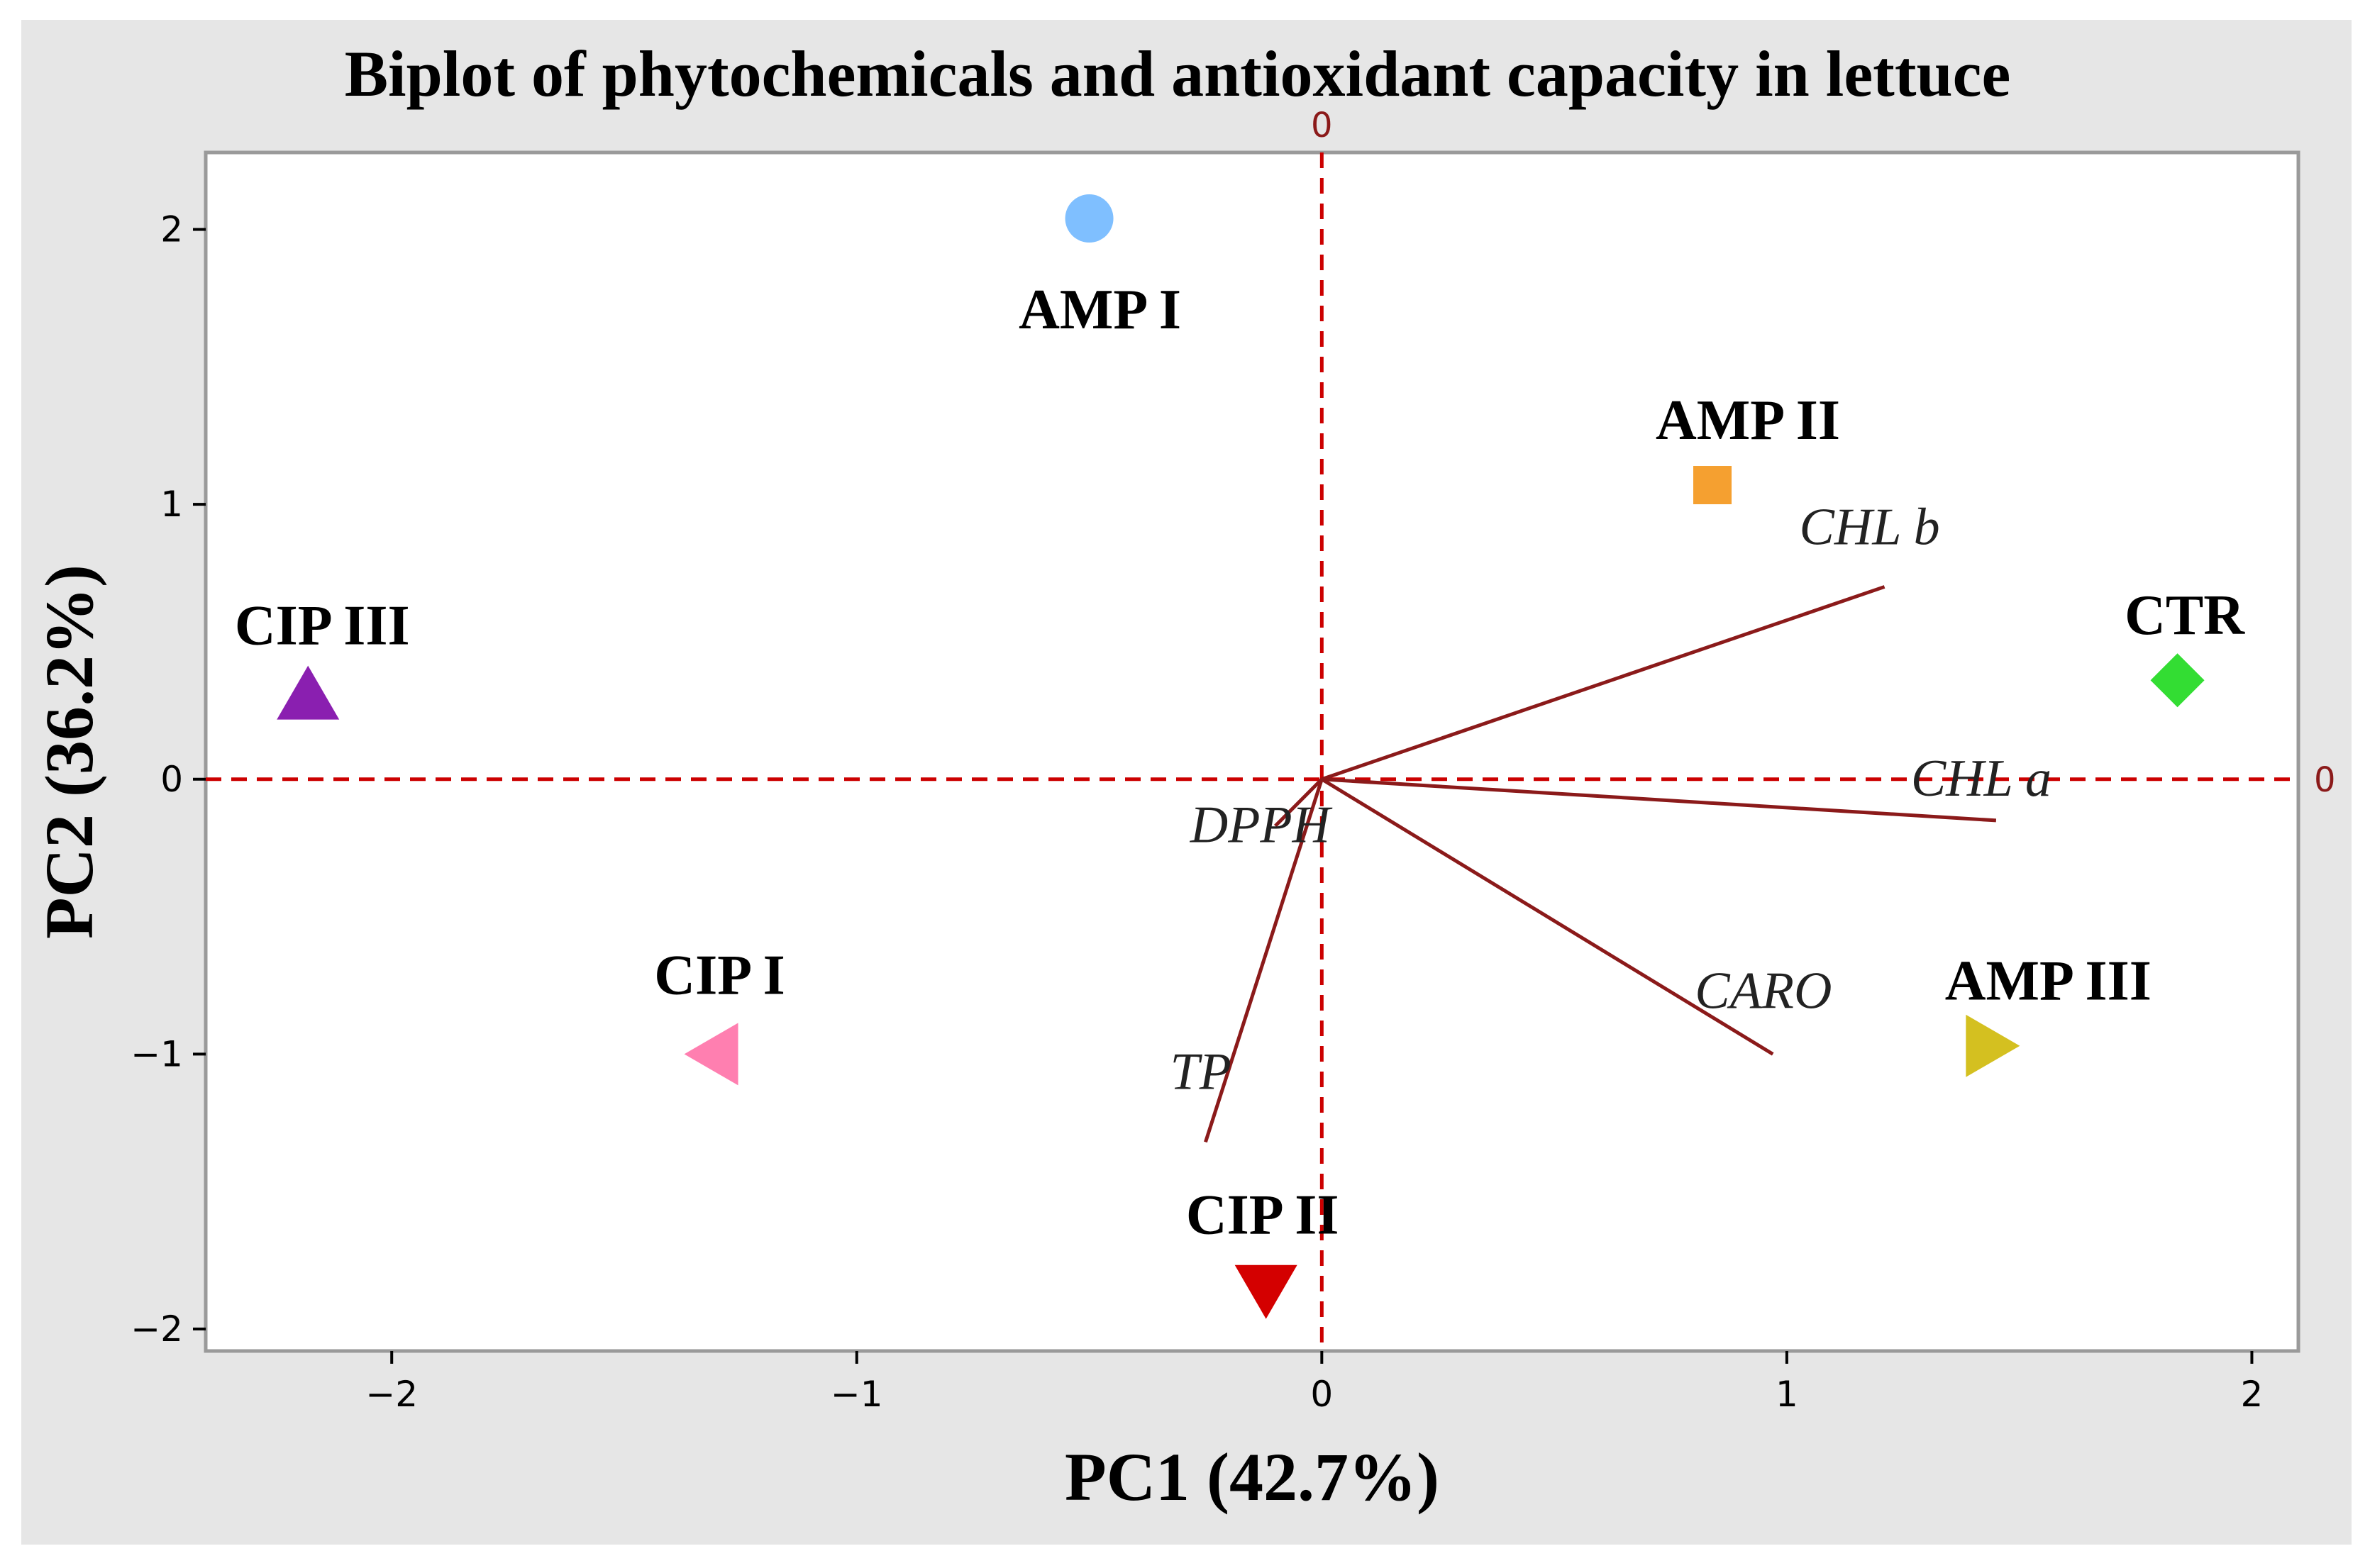  Describe the element at coordinates (1787, 1394) in the screenshot. I see `x-tick-label: 1` at that location.